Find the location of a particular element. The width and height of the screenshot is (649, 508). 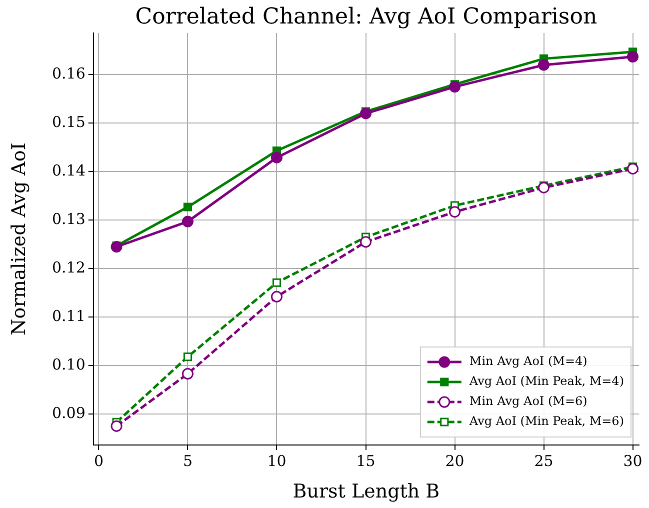

x-tick-label: 15 is located at coordinates (366, 461).